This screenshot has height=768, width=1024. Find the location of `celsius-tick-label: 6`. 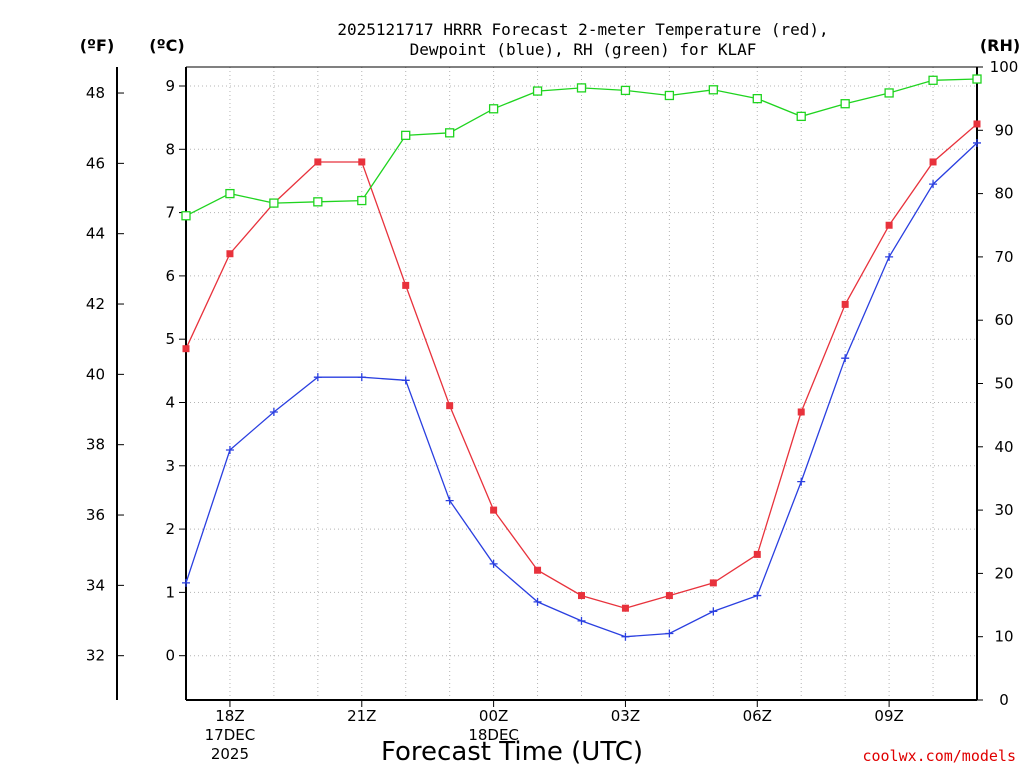

celsius-tick-label: 6 is located at coordinates (170, 276).